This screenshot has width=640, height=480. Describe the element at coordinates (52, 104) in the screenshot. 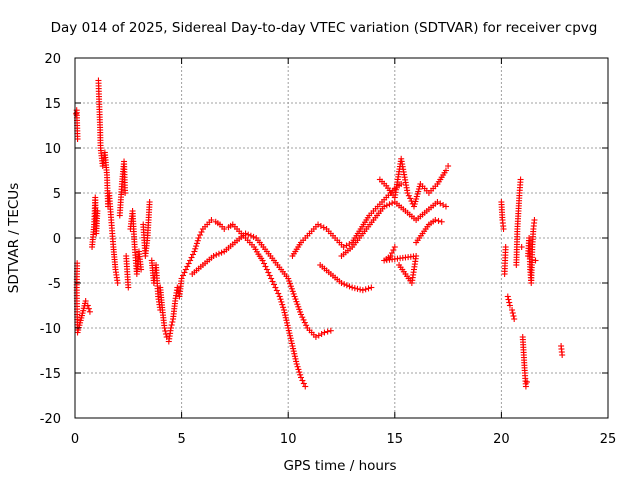

I see `y-tick-label: 15` at that location.